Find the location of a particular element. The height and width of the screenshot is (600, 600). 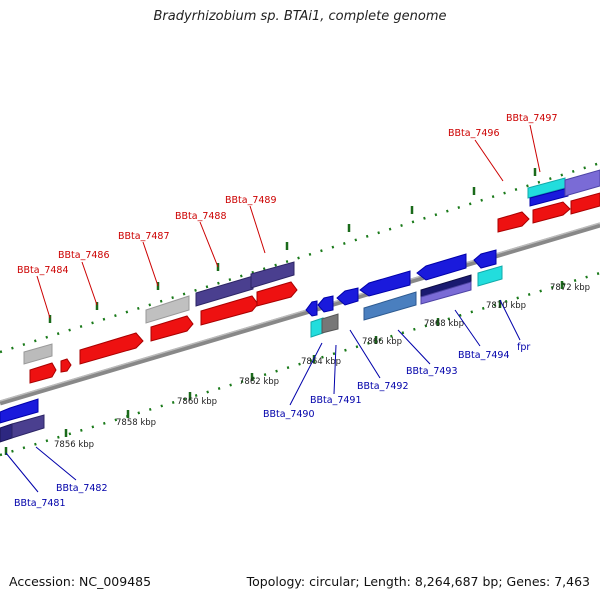

gene-label: BBta_7496 is located at coordinates (474, 133).